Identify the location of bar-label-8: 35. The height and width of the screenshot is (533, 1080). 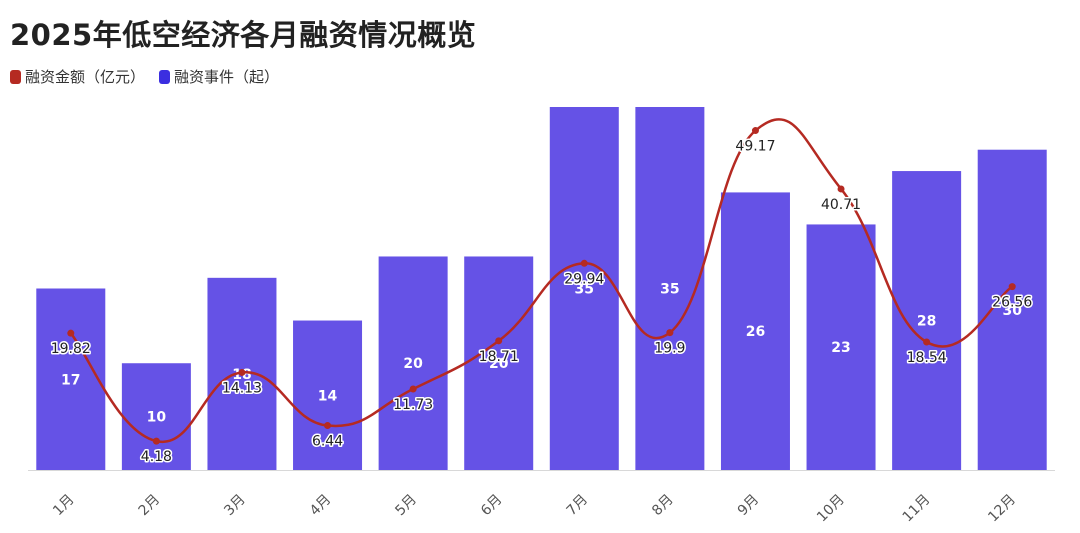
(669, 290).